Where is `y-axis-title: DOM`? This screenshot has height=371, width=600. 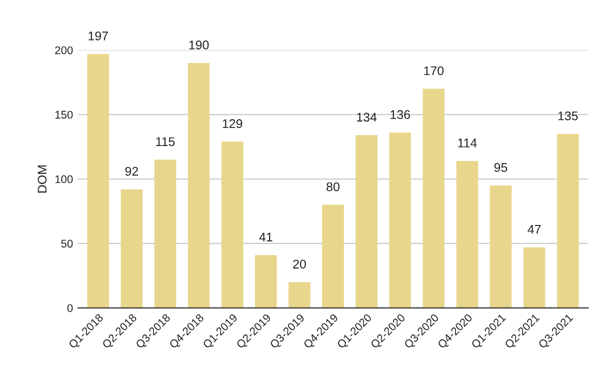
y-axis-title: DOM is located at coordinates (42, 179).